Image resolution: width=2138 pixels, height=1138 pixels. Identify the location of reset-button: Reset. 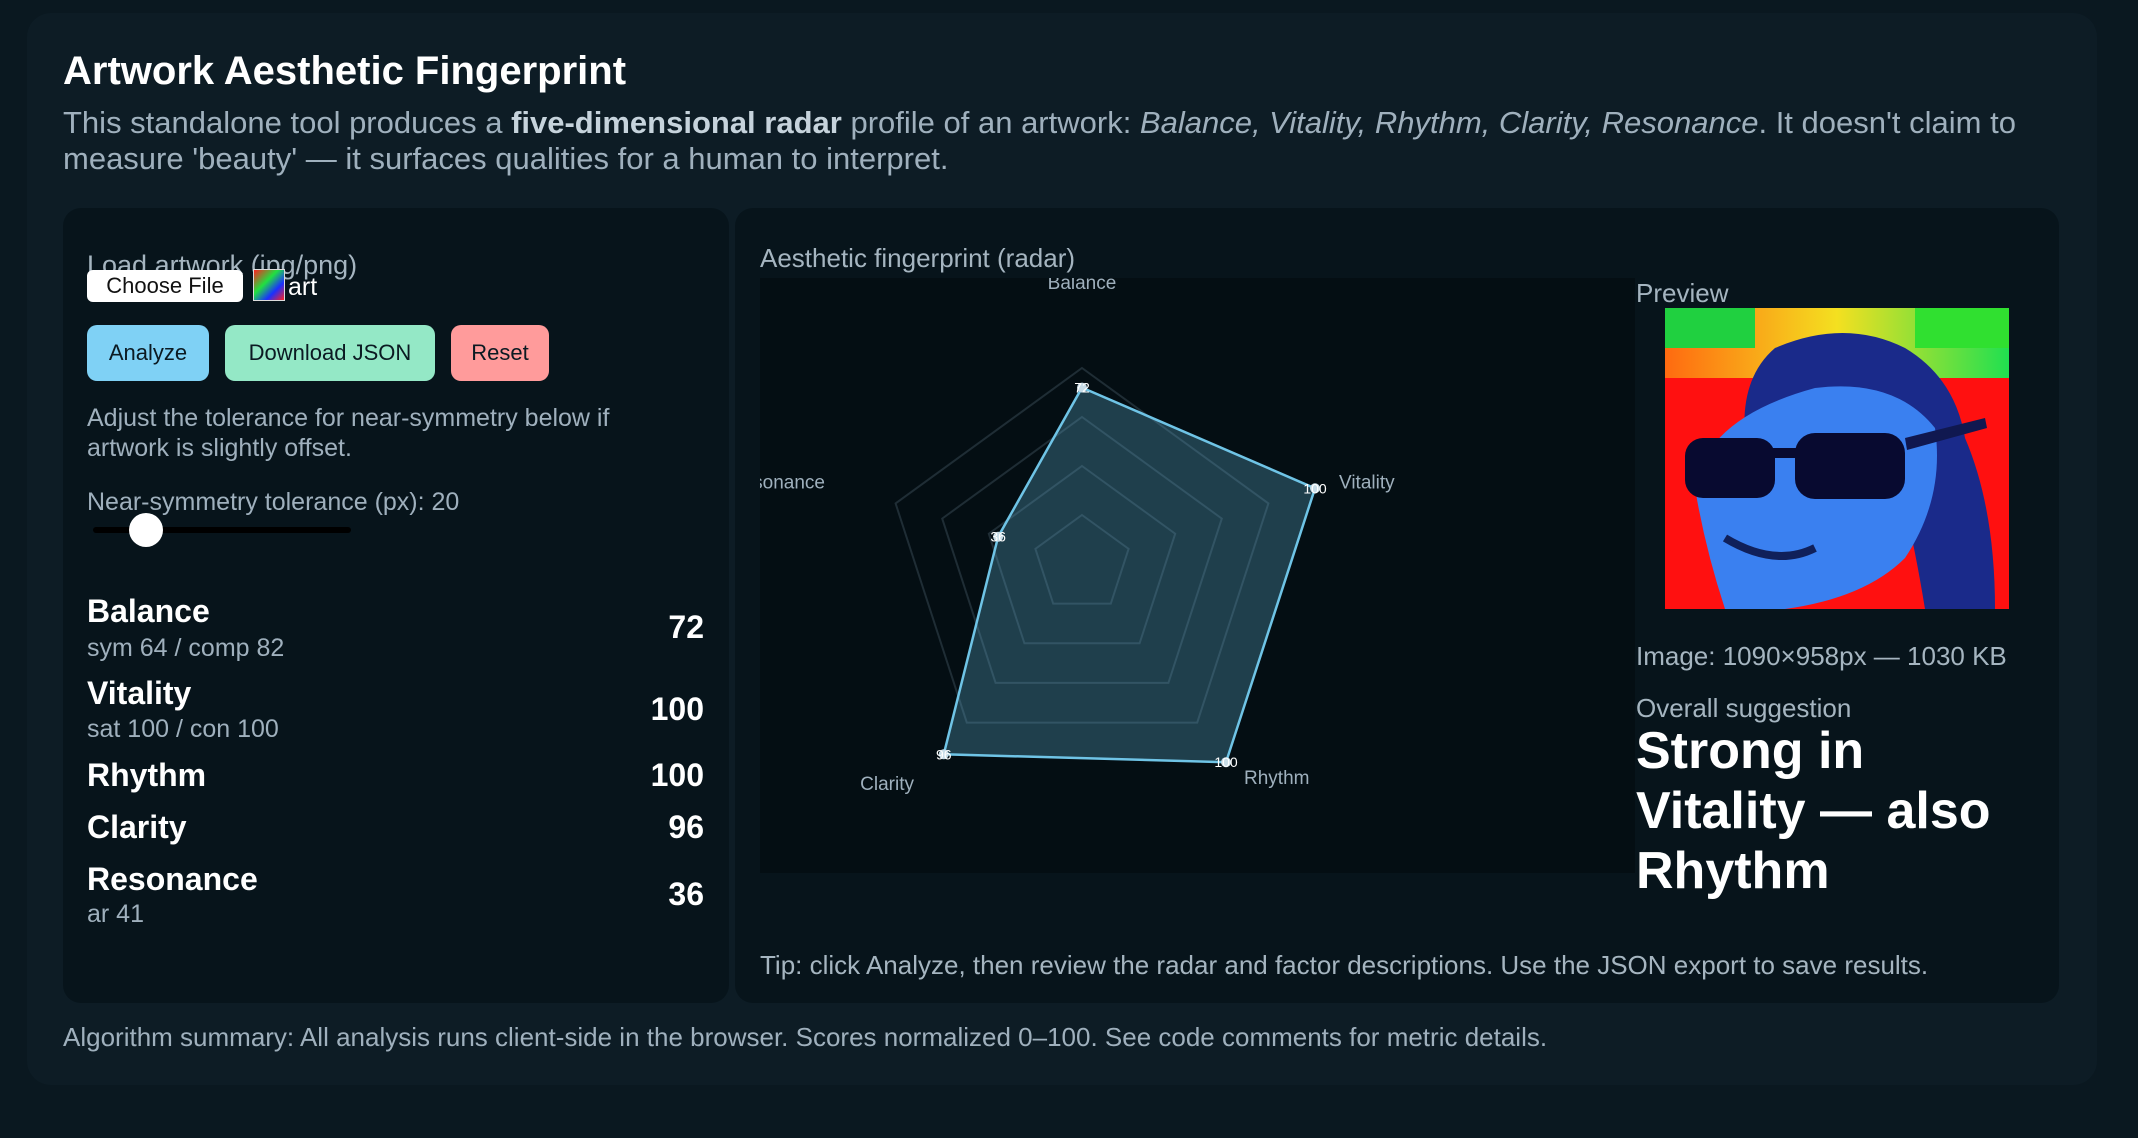
(500, 353).